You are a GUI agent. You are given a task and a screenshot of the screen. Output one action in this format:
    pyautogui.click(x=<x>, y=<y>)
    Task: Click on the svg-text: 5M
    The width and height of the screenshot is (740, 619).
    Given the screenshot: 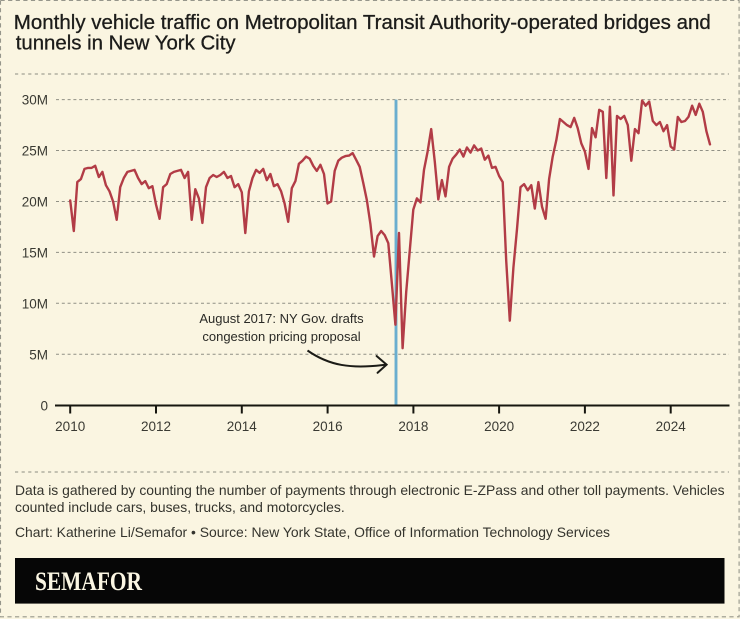 What is the action you would take?
    pyautogui.click(x=38, y=355)
    